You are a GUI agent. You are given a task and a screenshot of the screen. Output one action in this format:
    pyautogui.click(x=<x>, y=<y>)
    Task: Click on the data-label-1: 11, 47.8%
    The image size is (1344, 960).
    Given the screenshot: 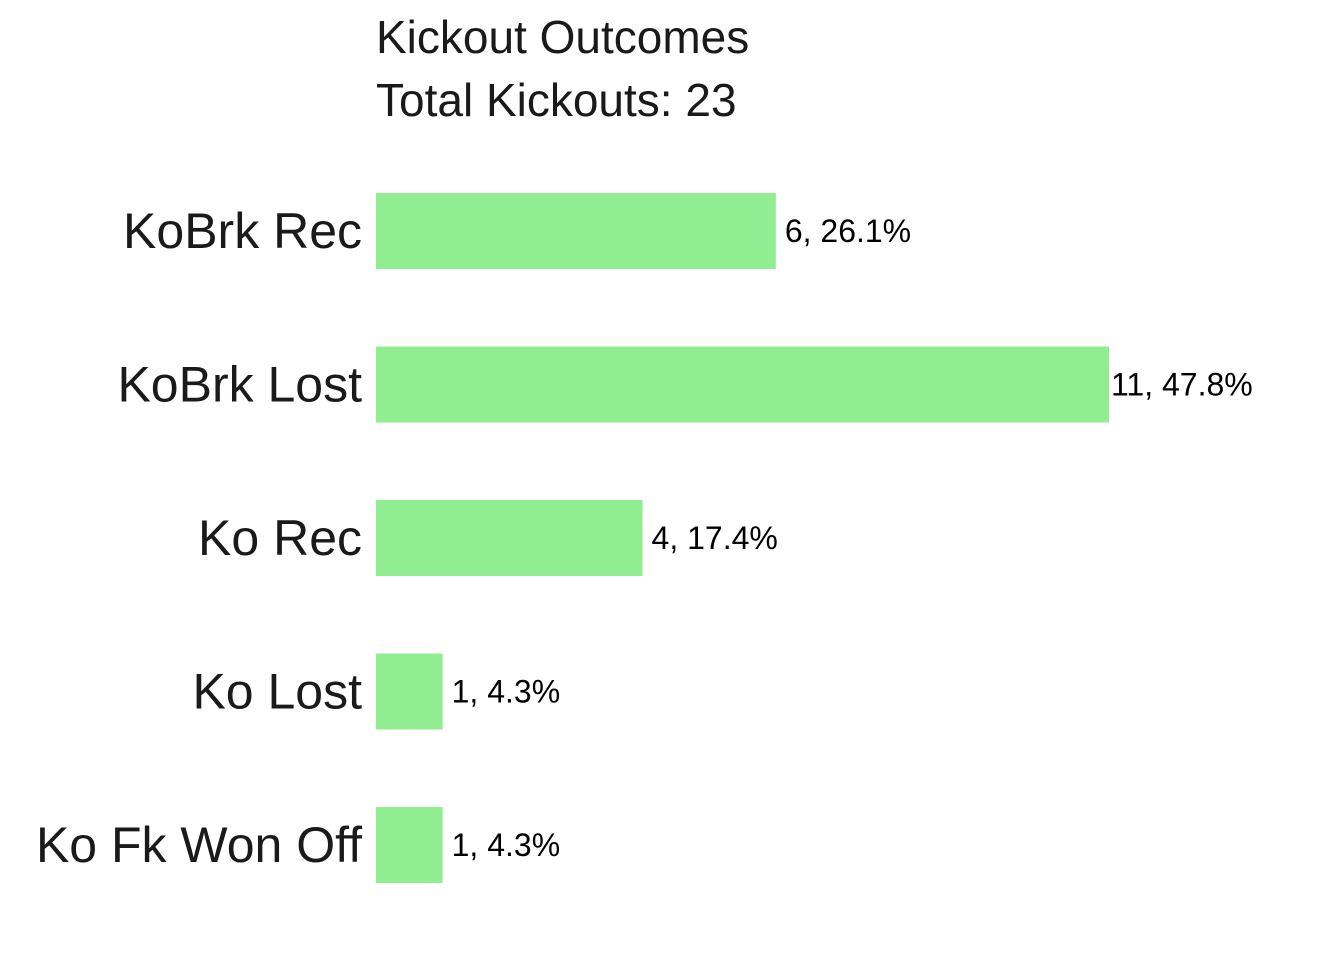 What is the action you would take?
    pyautogui.click(x=1182, y=385)
    